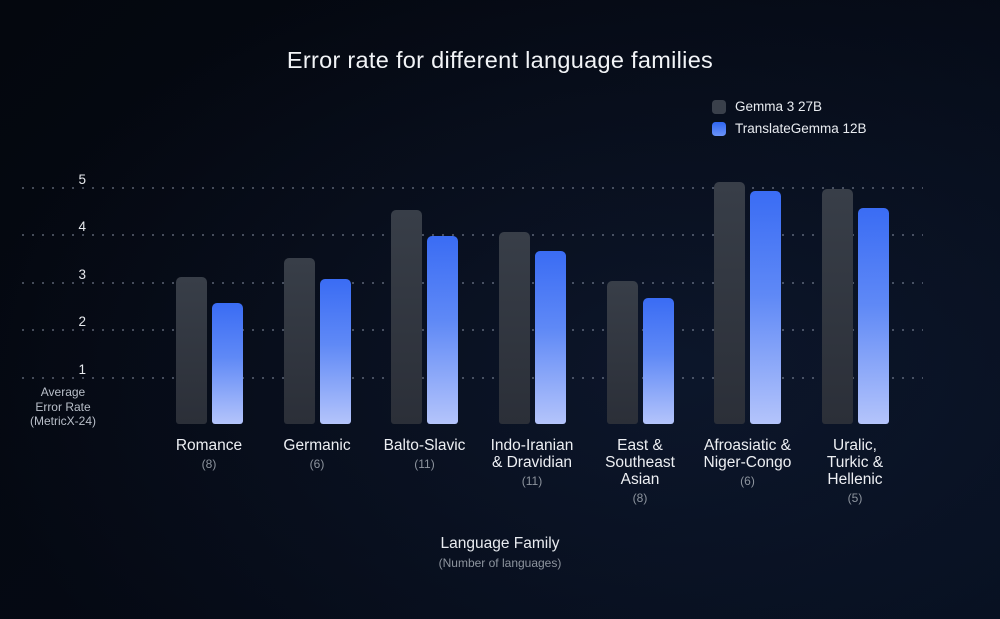 This screenshot has height=619, width=1000. Describe the element at coordinates (855, 445) in the screenshot. I see `category-label-line: Uralic,` at that location.